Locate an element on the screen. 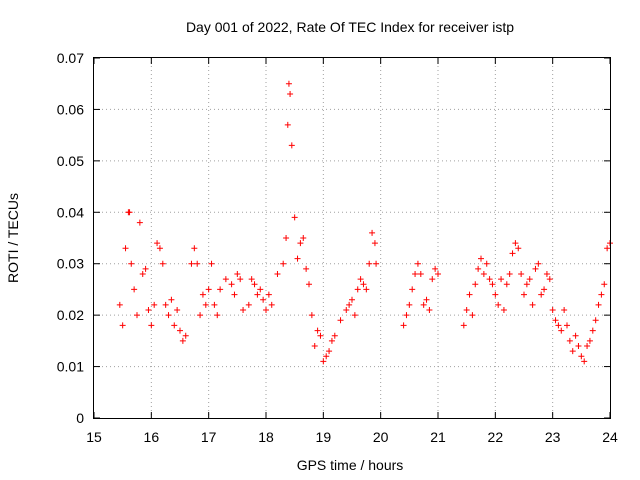 This screenshot has width=640, height=480. y-tick-label: 0.07 is located at coordinates (70, 58).